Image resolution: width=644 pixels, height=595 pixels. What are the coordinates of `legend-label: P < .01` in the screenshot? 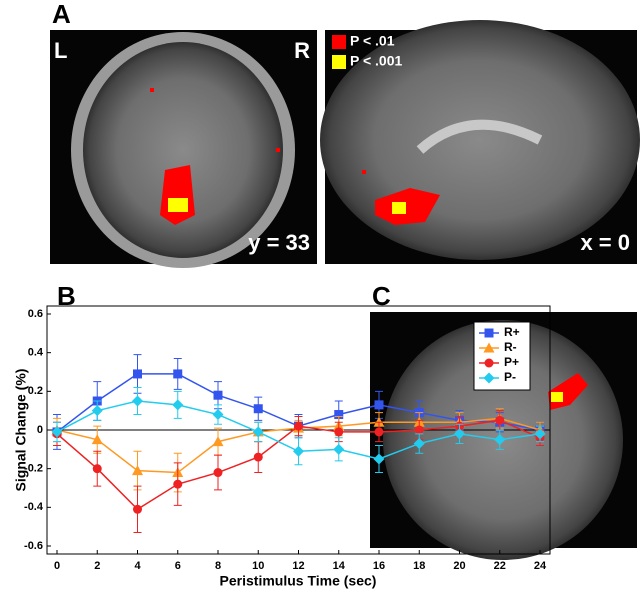 It's located at (372, 41).